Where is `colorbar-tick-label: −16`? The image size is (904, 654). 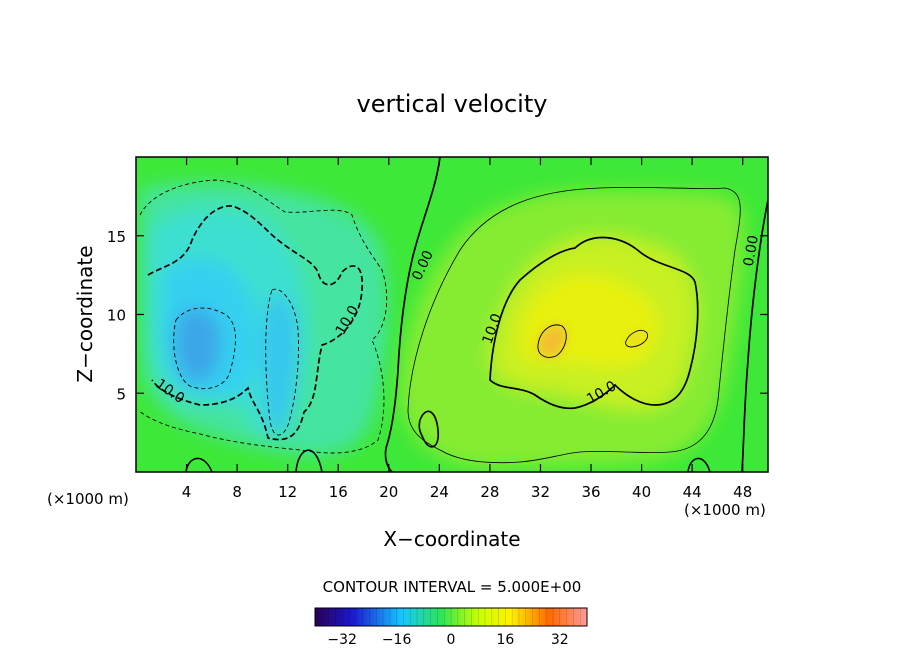 colorbar-tick-label: −16 is located at coordinates (397, 640).